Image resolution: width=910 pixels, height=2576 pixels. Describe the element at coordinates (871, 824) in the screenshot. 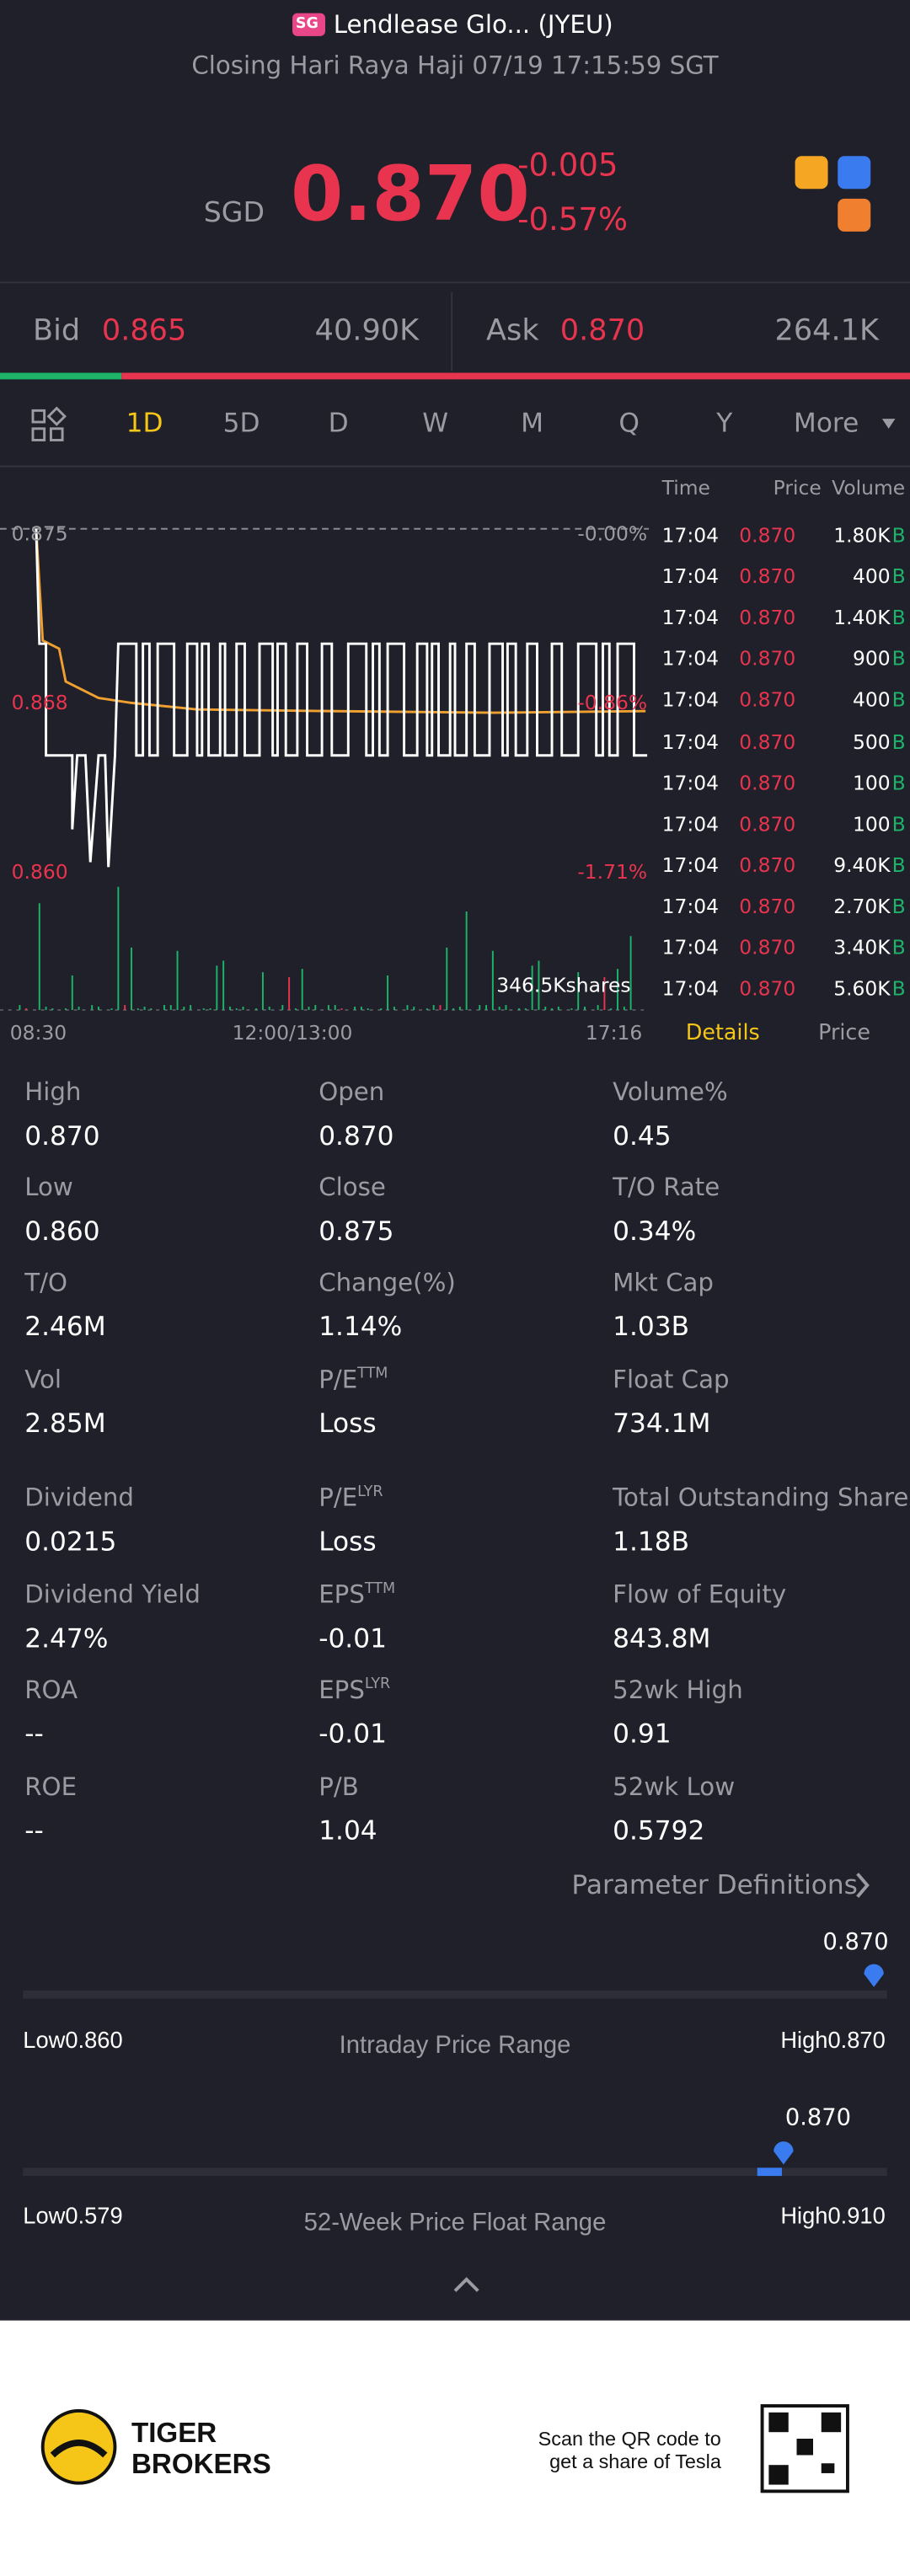

I see `trade-volume: 100` at that location.